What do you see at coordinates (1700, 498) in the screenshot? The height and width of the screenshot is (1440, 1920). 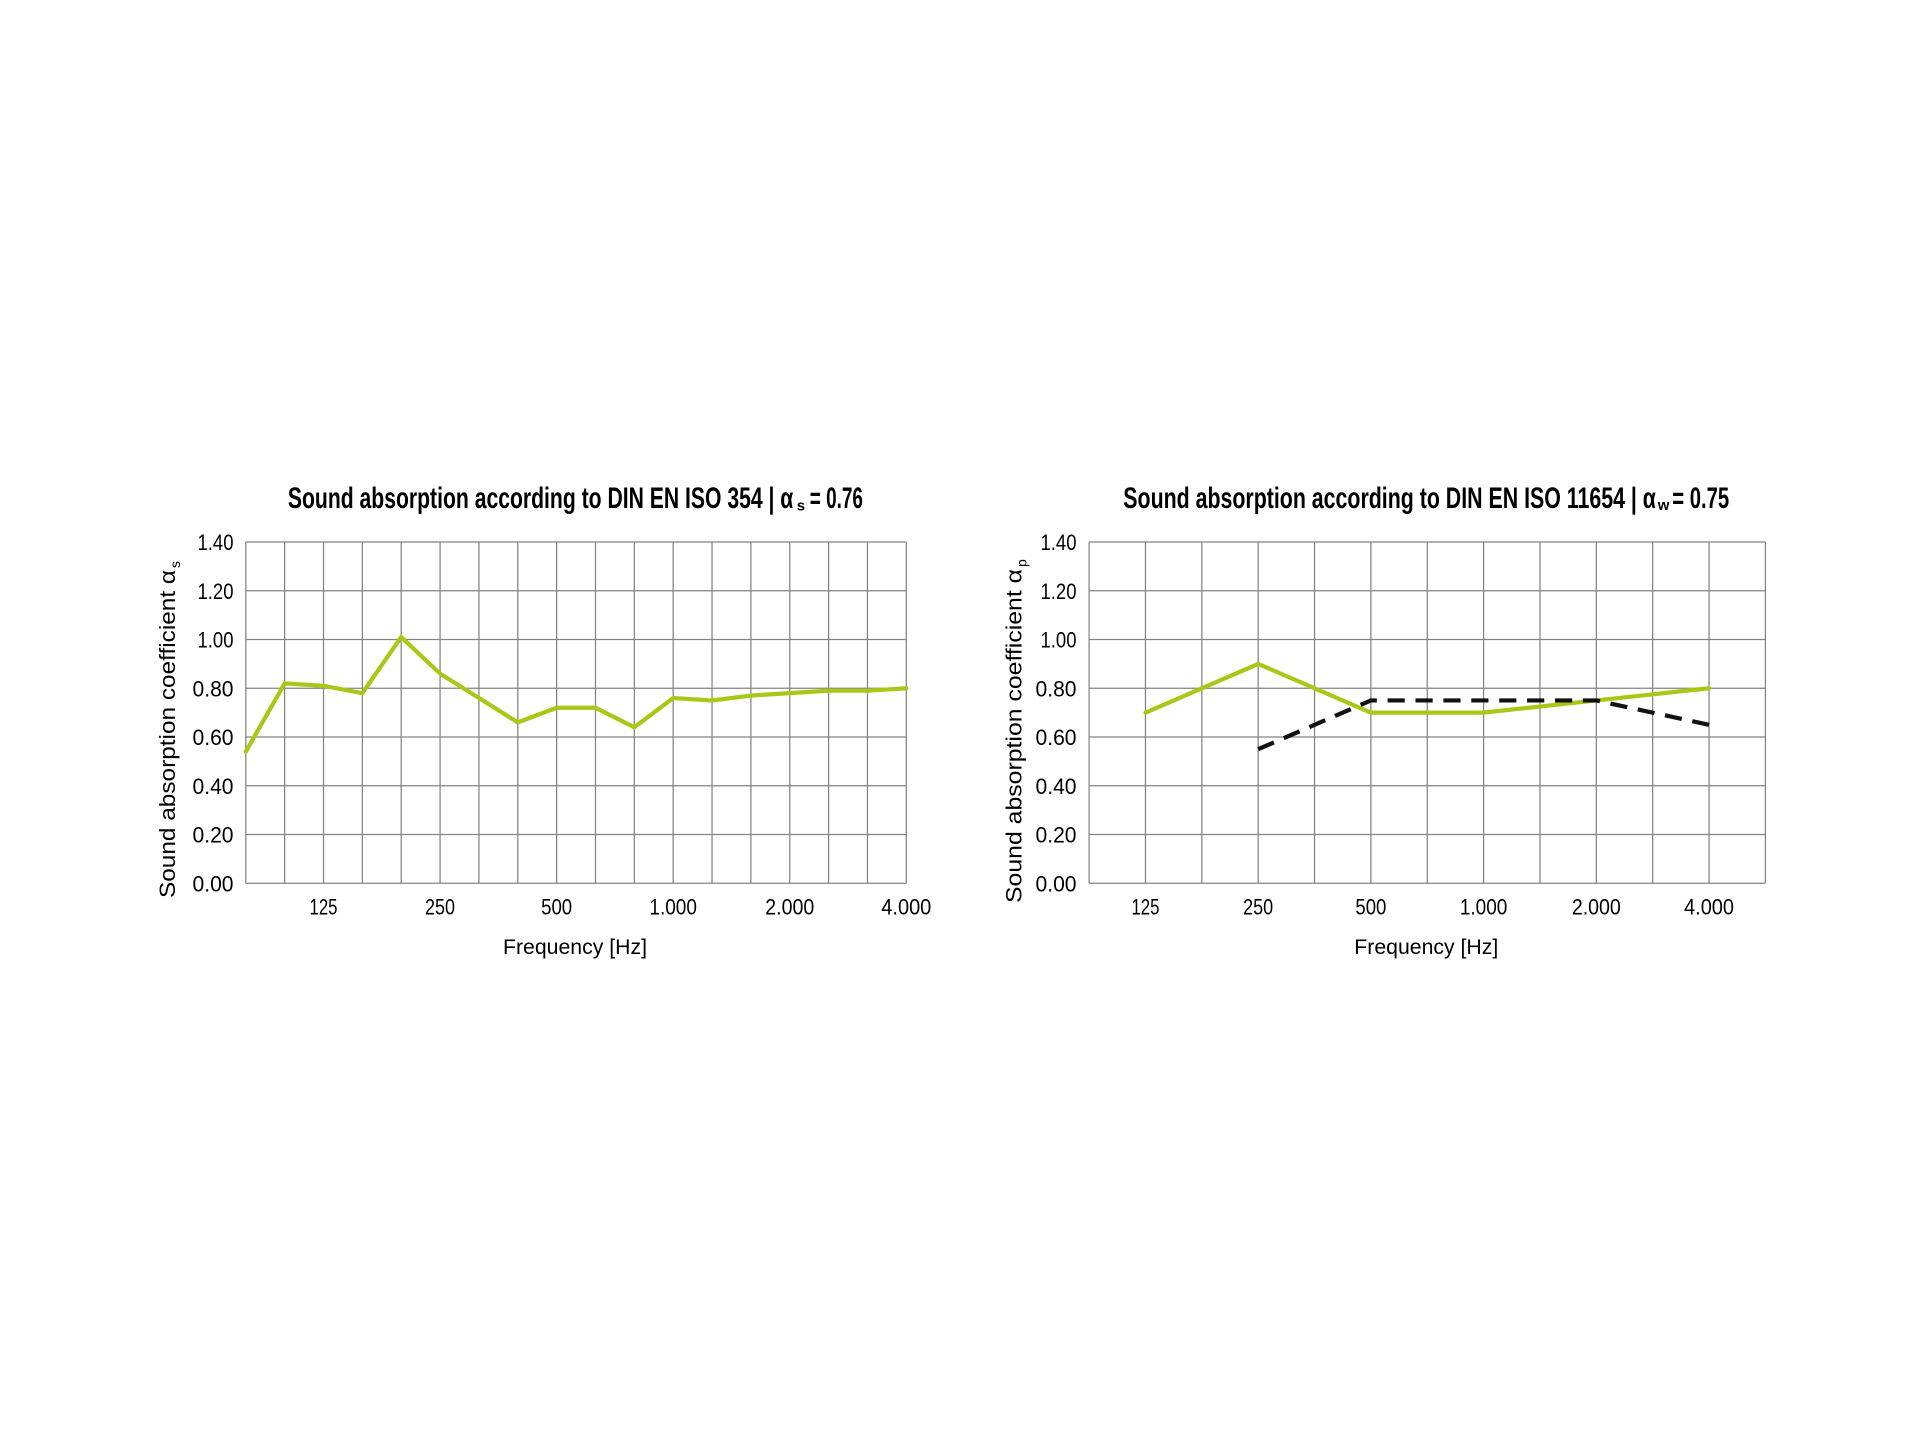 I see `svg-text: = 0.75` at bounding box center [1700, 498].